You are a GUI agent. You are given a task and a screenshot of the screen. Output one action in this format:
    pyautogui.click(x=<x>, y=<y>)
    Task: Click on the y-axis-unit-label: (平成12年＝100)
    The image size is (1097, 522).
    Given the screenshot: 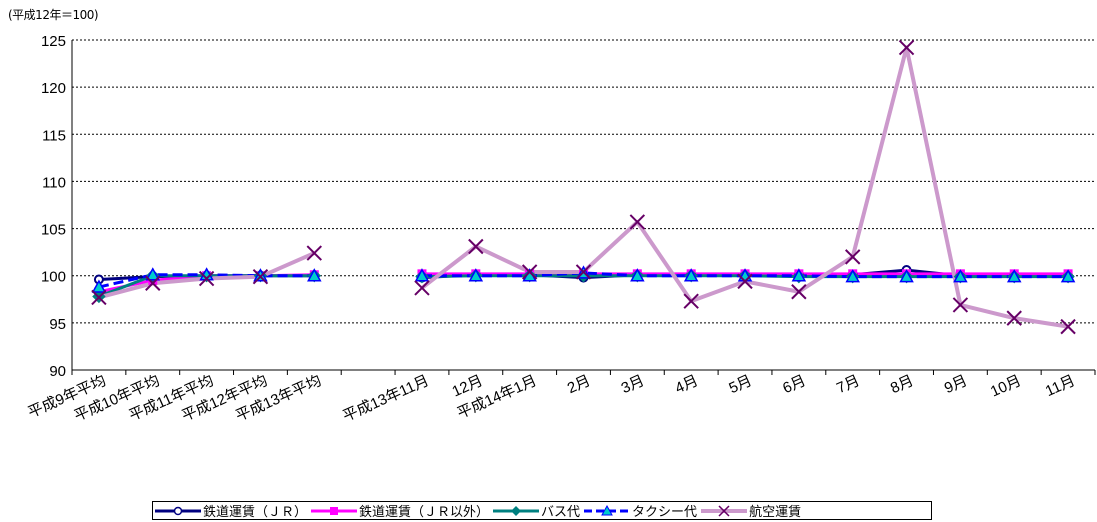 What is the action you would take?
    pyautogui.click(x=53, y=15)
    